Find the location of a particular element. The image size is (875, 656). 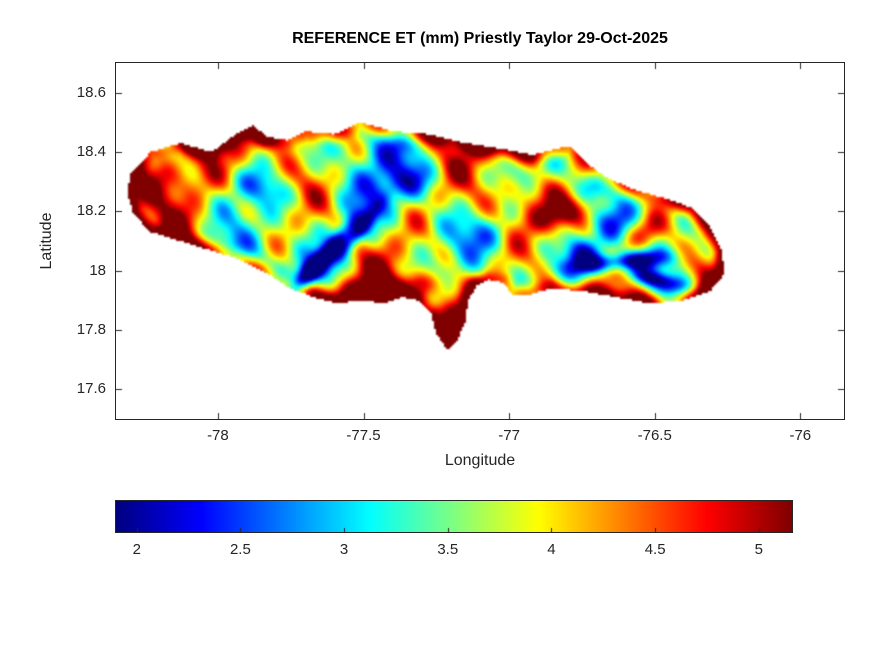

colorbar-tick-label: 2.5 is located at coordinates (240, 549).